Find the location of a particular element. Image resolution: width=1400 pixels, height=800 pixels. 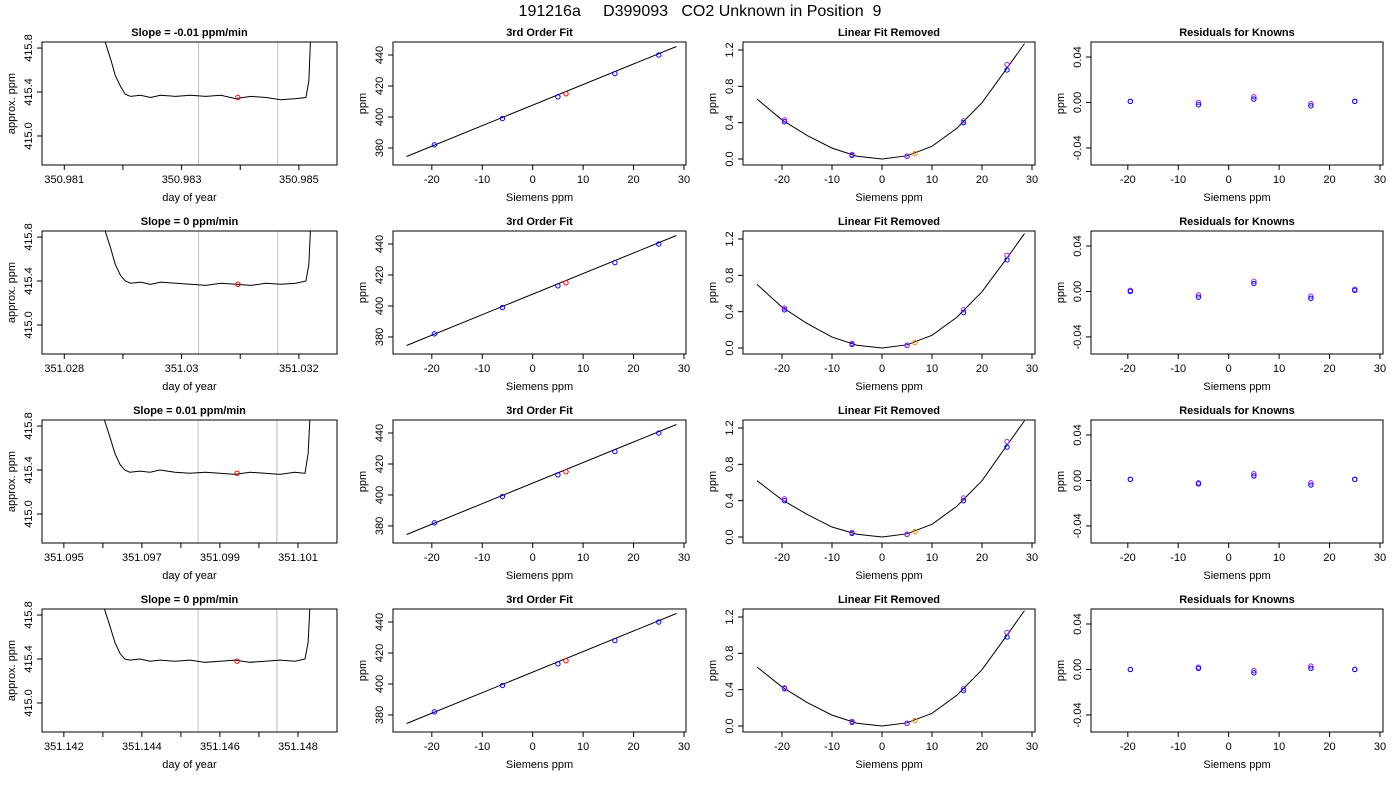

panel-title: Slope = 0 ppm/min is located at coordinates (190, 600).